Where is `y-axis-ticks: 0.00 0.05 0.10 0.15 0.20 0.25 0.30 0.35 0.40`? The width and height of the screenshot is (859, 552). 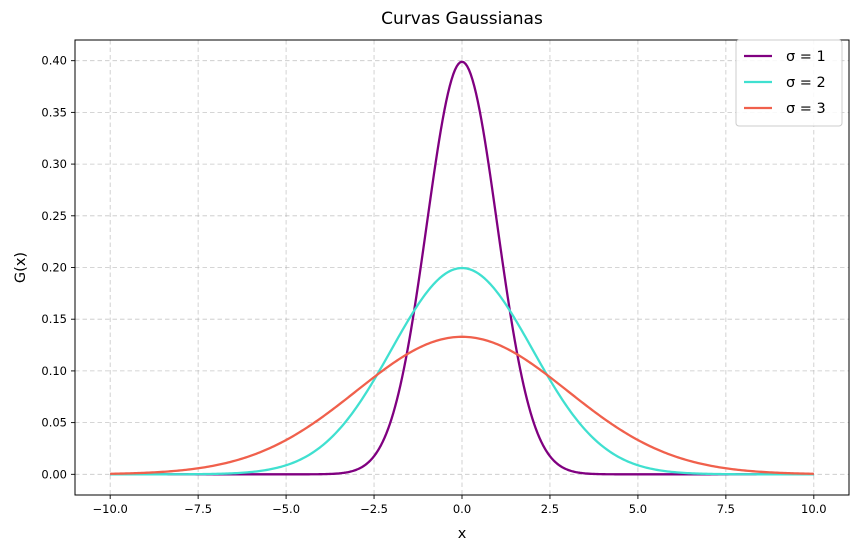
y-axis-ticks: 0.00 0.05 0.10 0.15 0.20 0.25 0.30 0.35 0.40 is located at coordinates (58, 267).